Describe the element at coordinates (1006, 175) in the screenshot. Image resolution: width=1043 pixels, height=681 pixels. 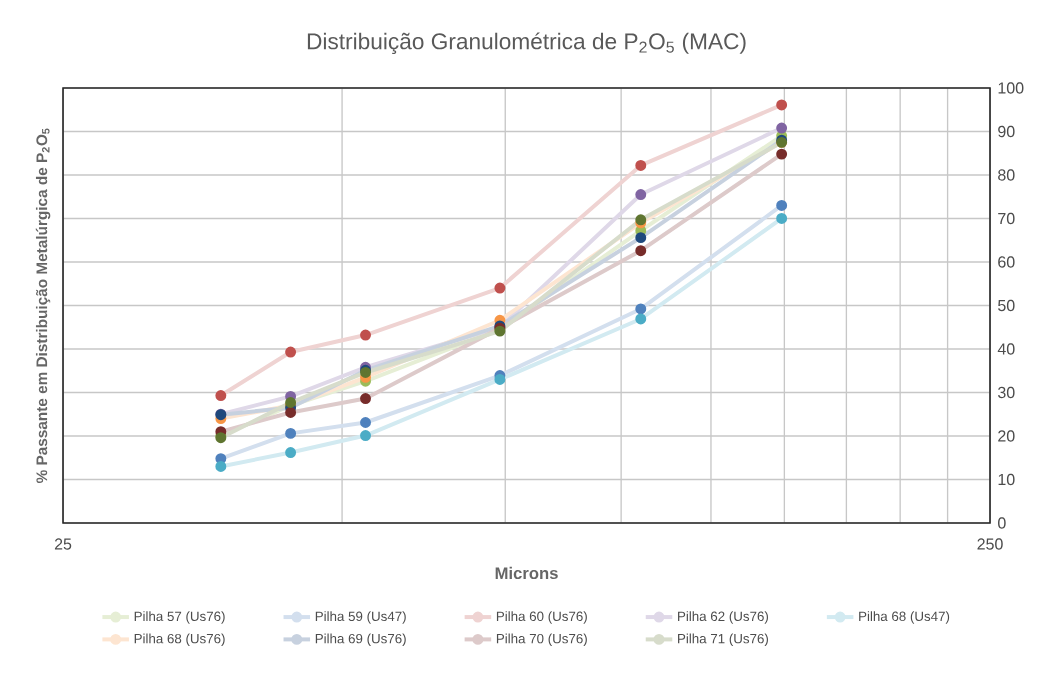
I see `y-tick-label: 80` at that location.